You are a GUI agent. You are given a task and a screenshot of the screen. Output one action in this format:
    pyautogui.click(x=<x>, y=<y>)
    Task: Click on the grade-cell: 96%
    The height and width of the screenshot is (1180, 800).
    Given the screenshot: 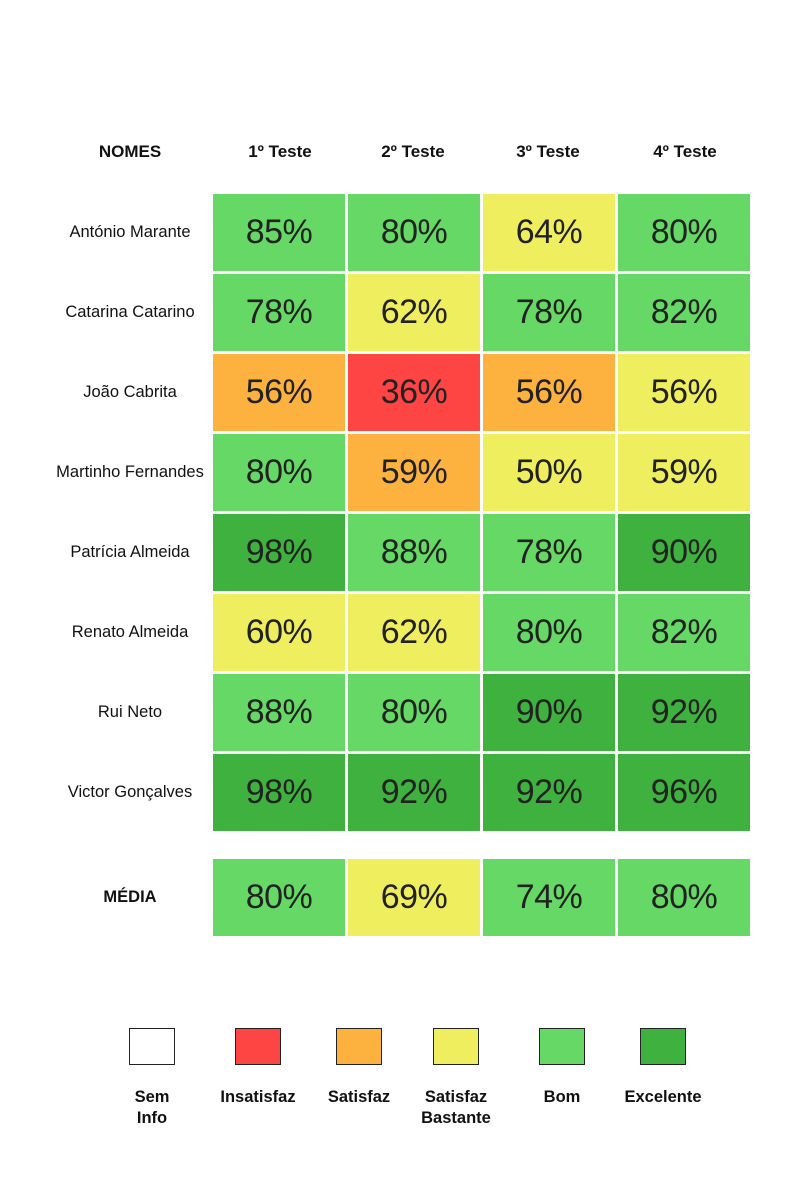 What is the action you would take?
    pyautogui.click(x=684, y=792)
    